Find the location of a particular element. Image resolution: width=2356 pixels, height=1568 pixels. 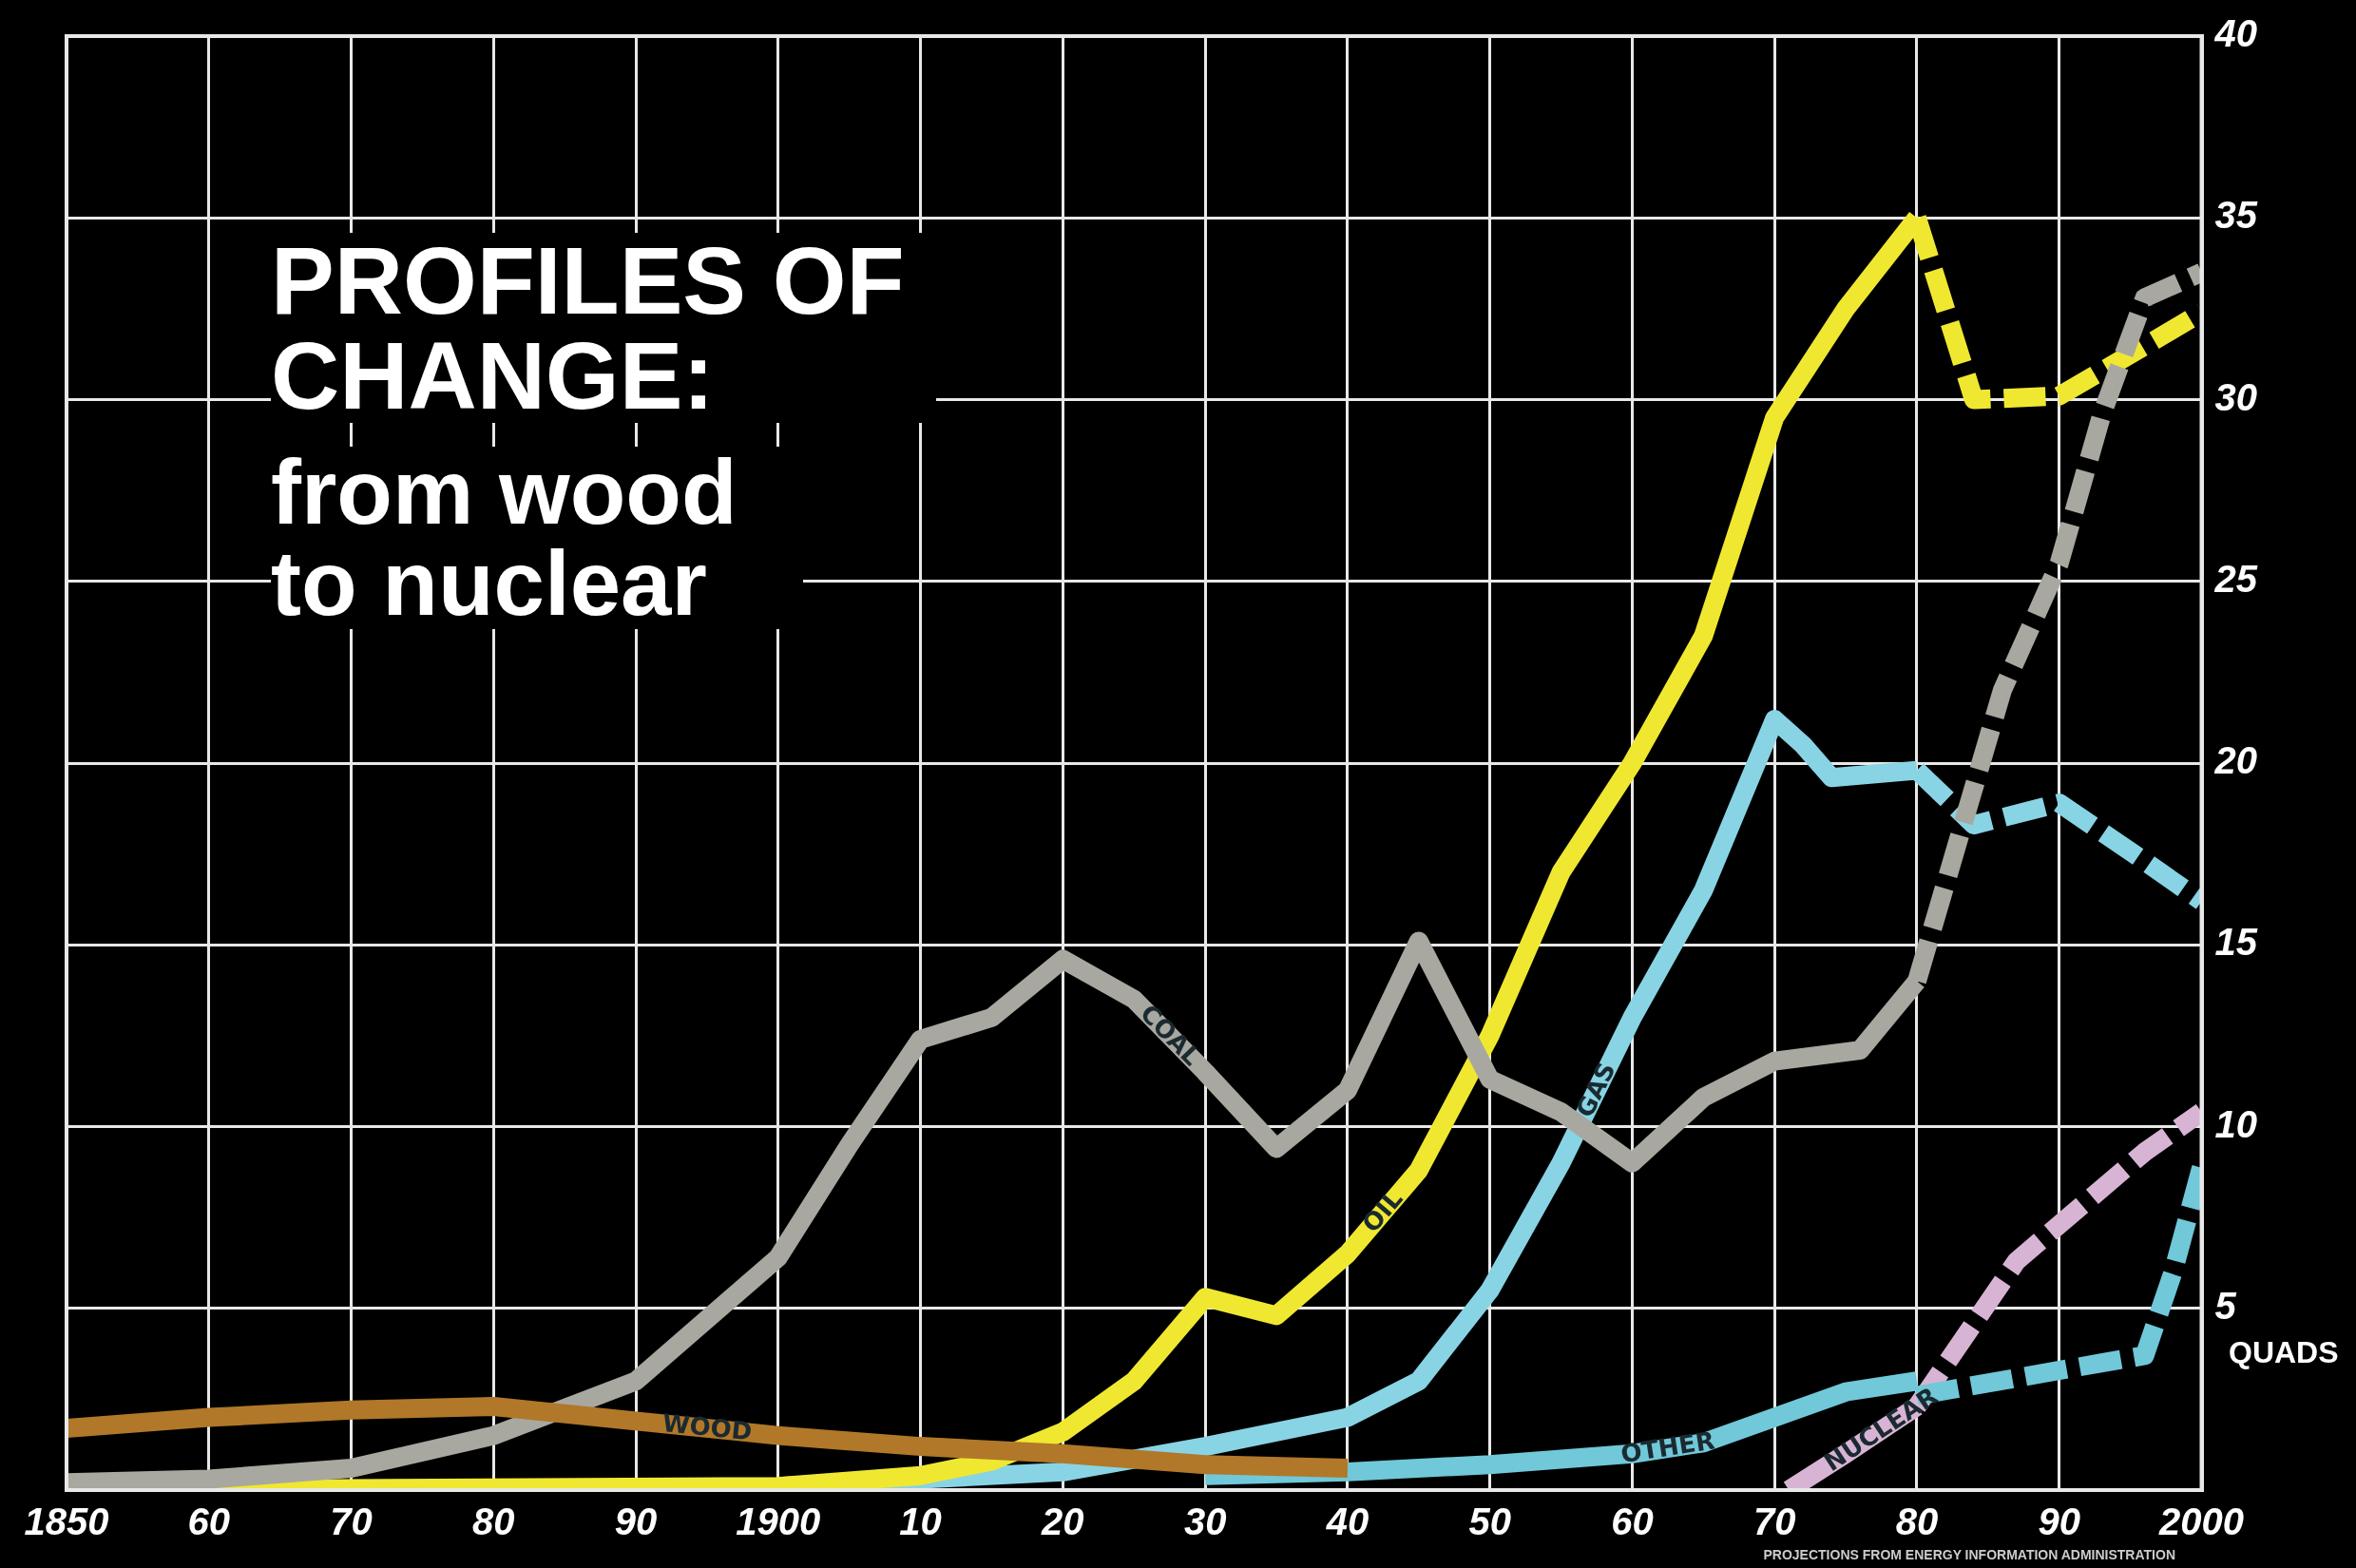

y-tick-label: 35 is located at coordinates (2236, 216).